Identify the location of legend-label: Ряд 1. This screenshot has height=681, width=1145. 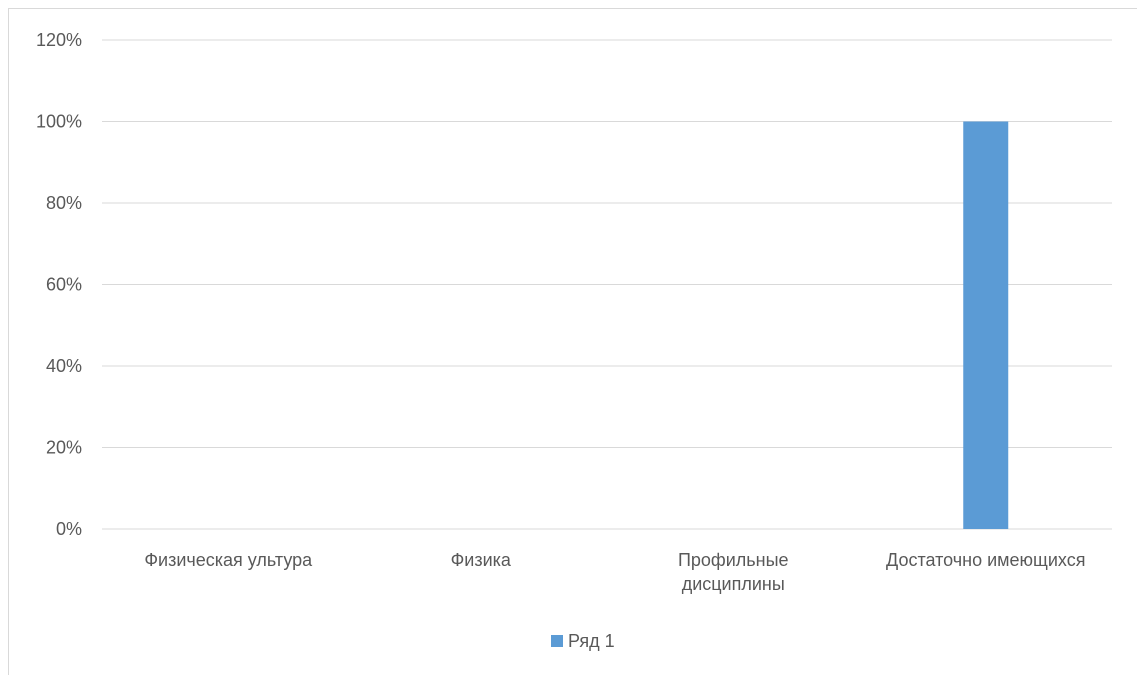
(591, 641).